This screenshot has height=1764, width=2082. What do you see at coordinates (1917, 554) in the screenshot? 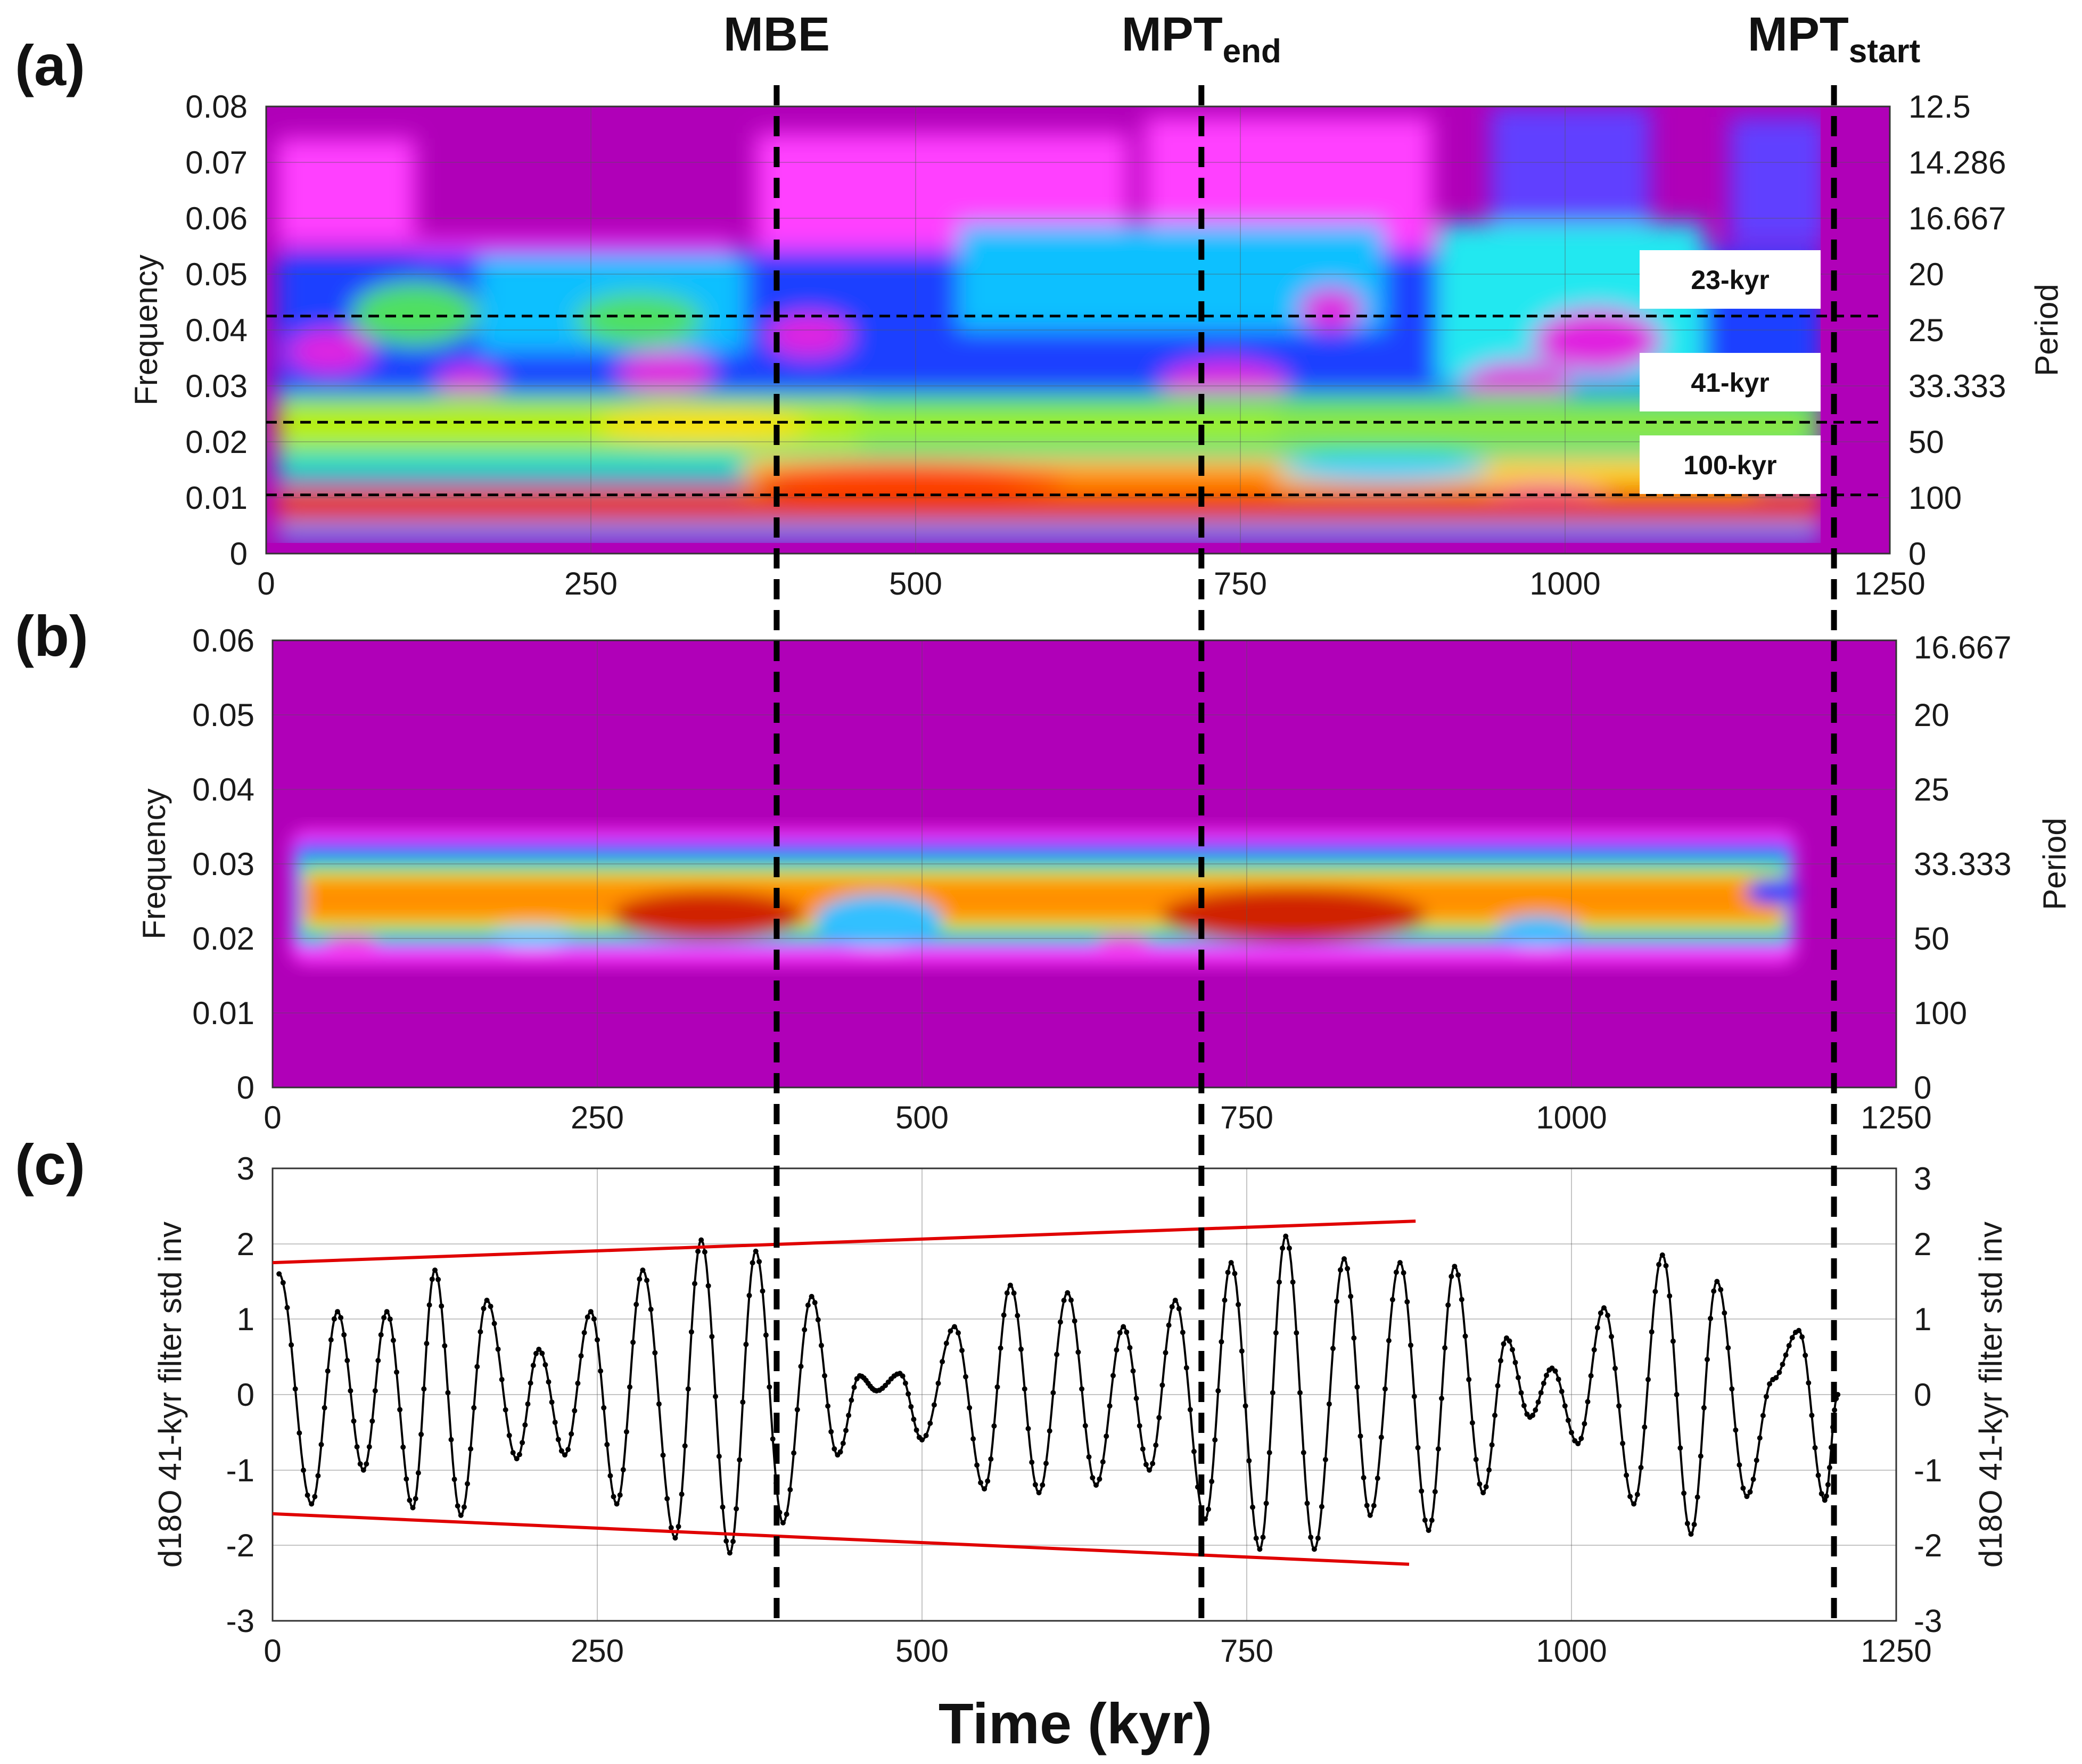
I see `y-tick-right-a: 0` at bounding box center [1917, 554].